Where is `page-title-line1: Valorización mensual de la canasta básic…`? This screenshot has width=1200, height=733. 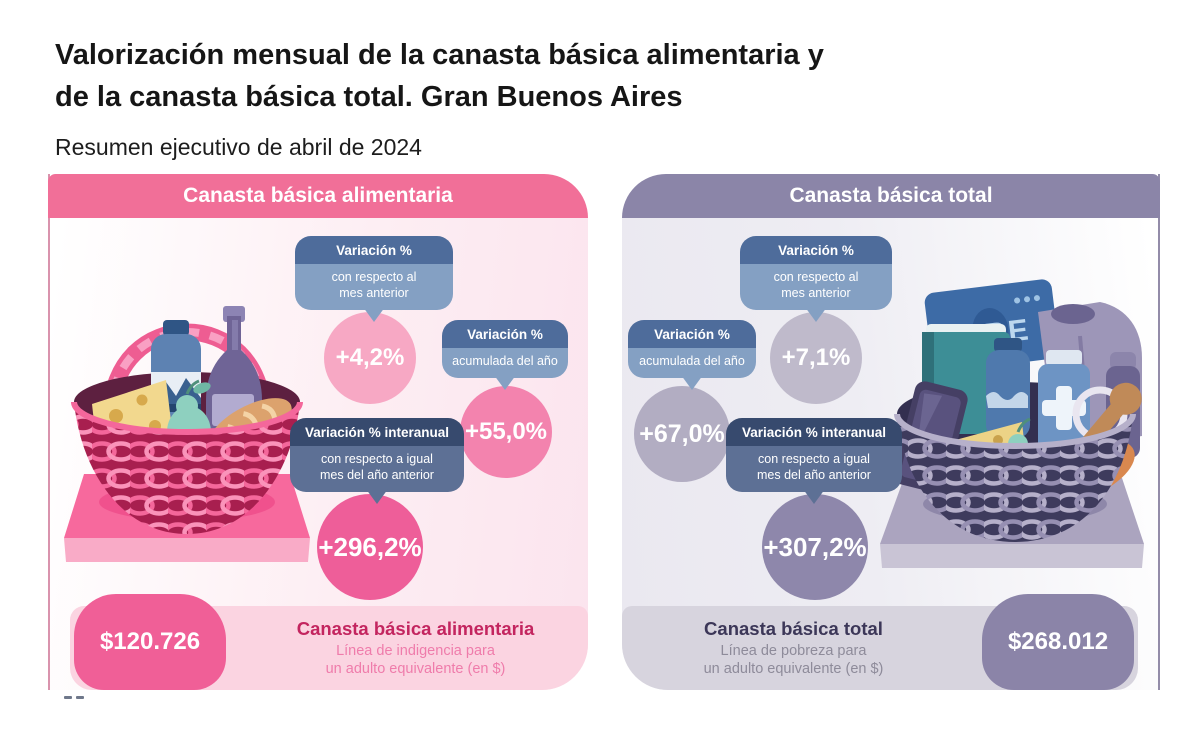 page-title-line1: Valorización mensual de la canasta básic… is located at coordinates (439, 55).